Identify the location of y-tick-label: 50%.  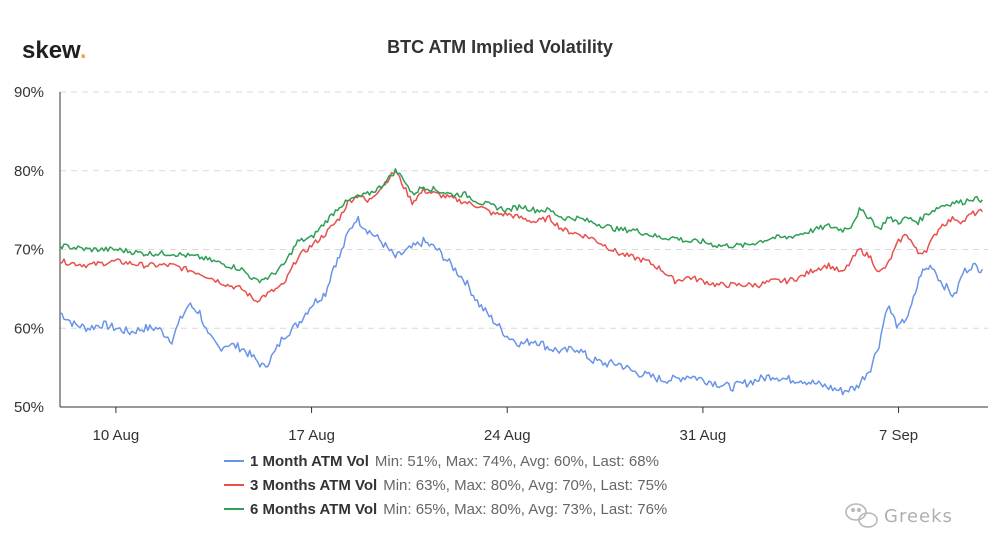
(29, 407).